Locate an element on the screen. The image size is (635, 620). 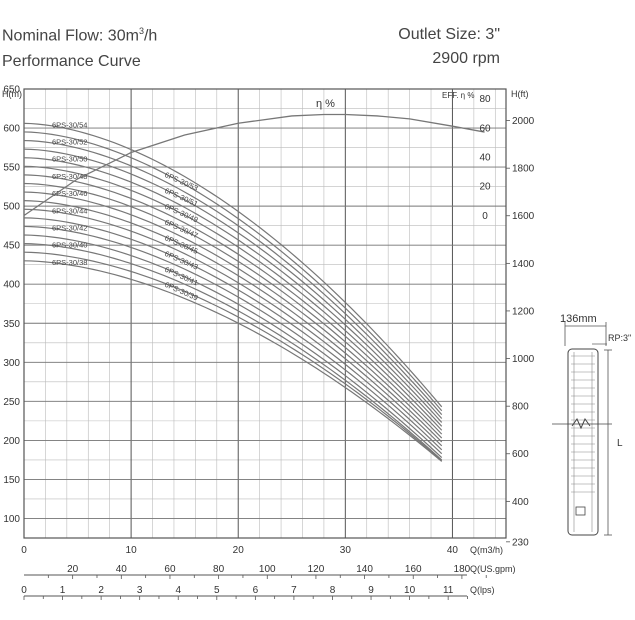
lps-tick-label: 5 is located at coordinates (217, 590).